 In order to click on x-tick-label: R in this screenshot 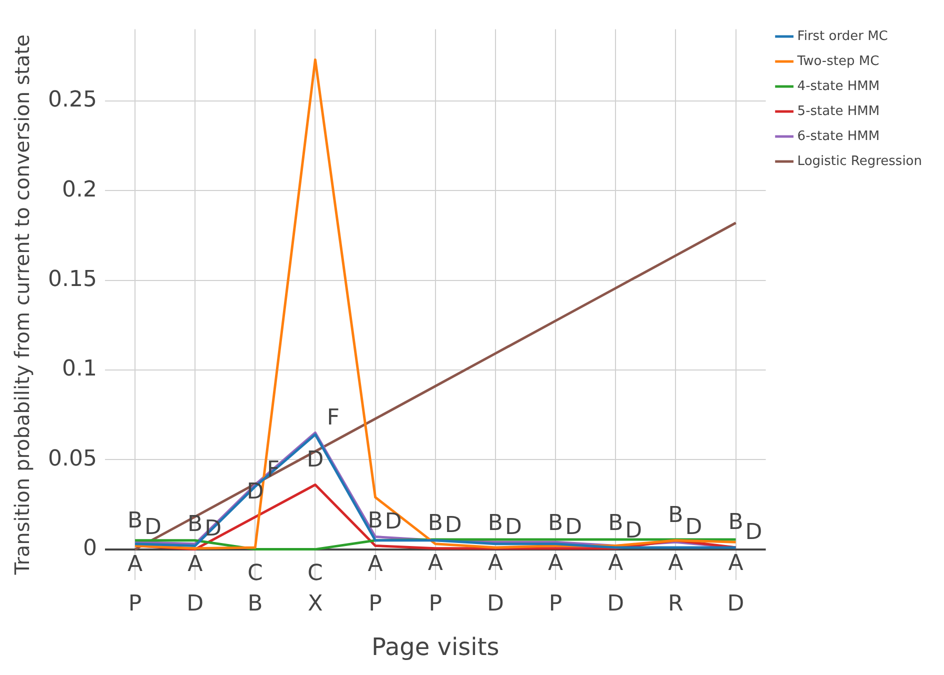, I will do `click(676, 604)`.